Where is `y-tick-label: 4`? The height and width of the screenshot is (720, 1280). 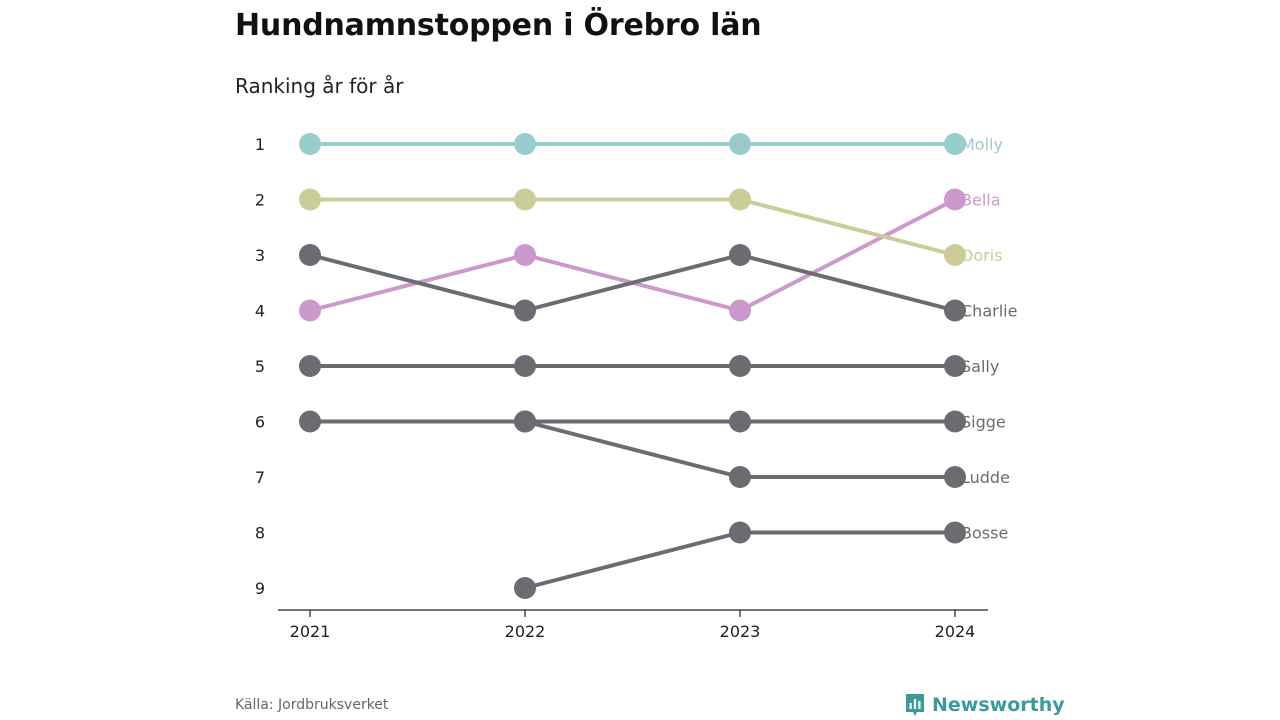
y-tick-label: 4 is located at coordinates (260, 311).